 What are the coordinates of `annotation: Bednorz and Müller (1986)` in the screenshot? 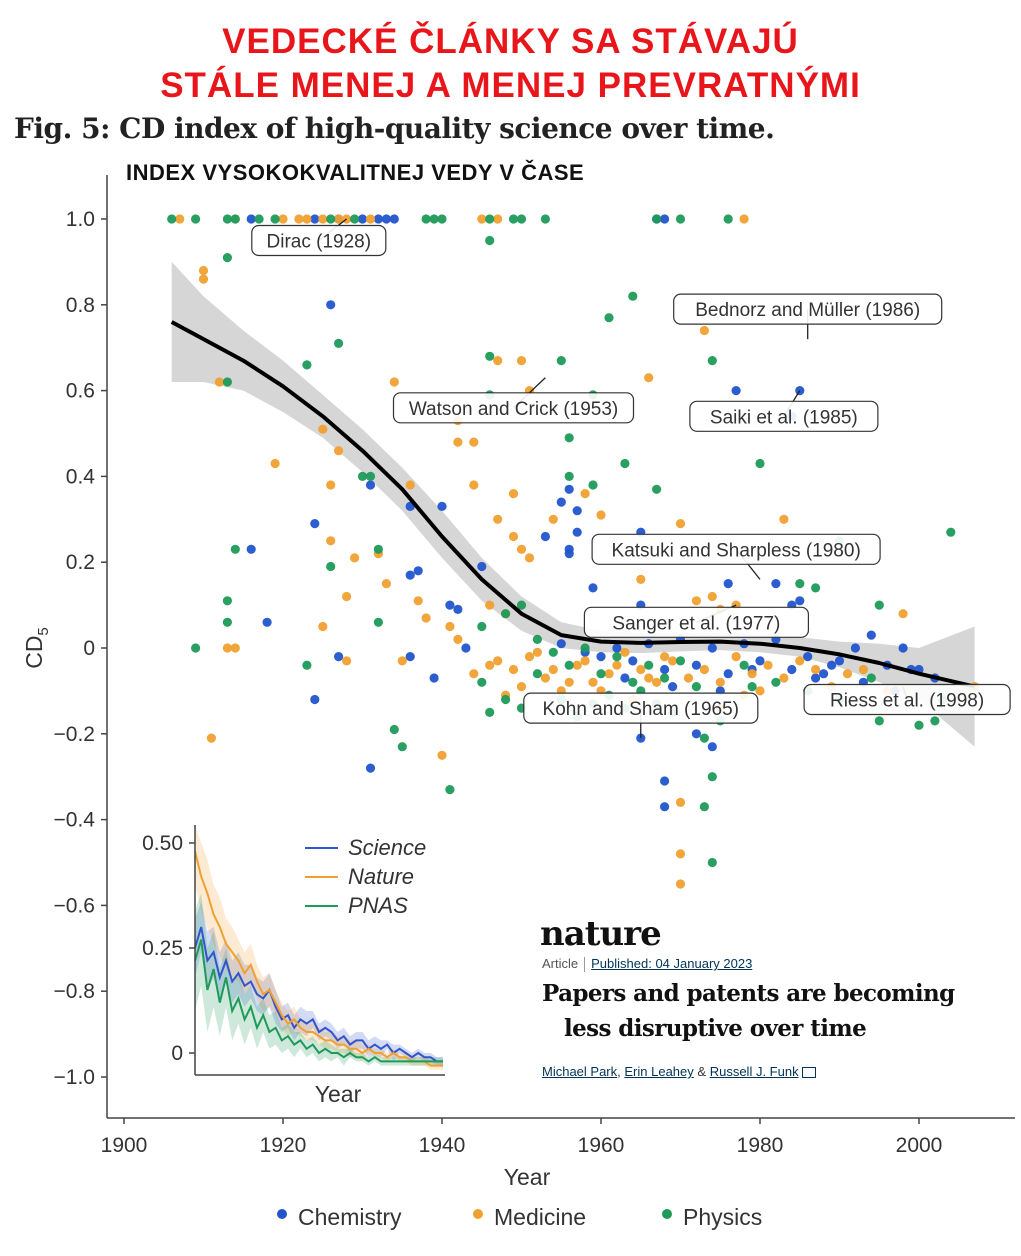 It's located at (808, 316).